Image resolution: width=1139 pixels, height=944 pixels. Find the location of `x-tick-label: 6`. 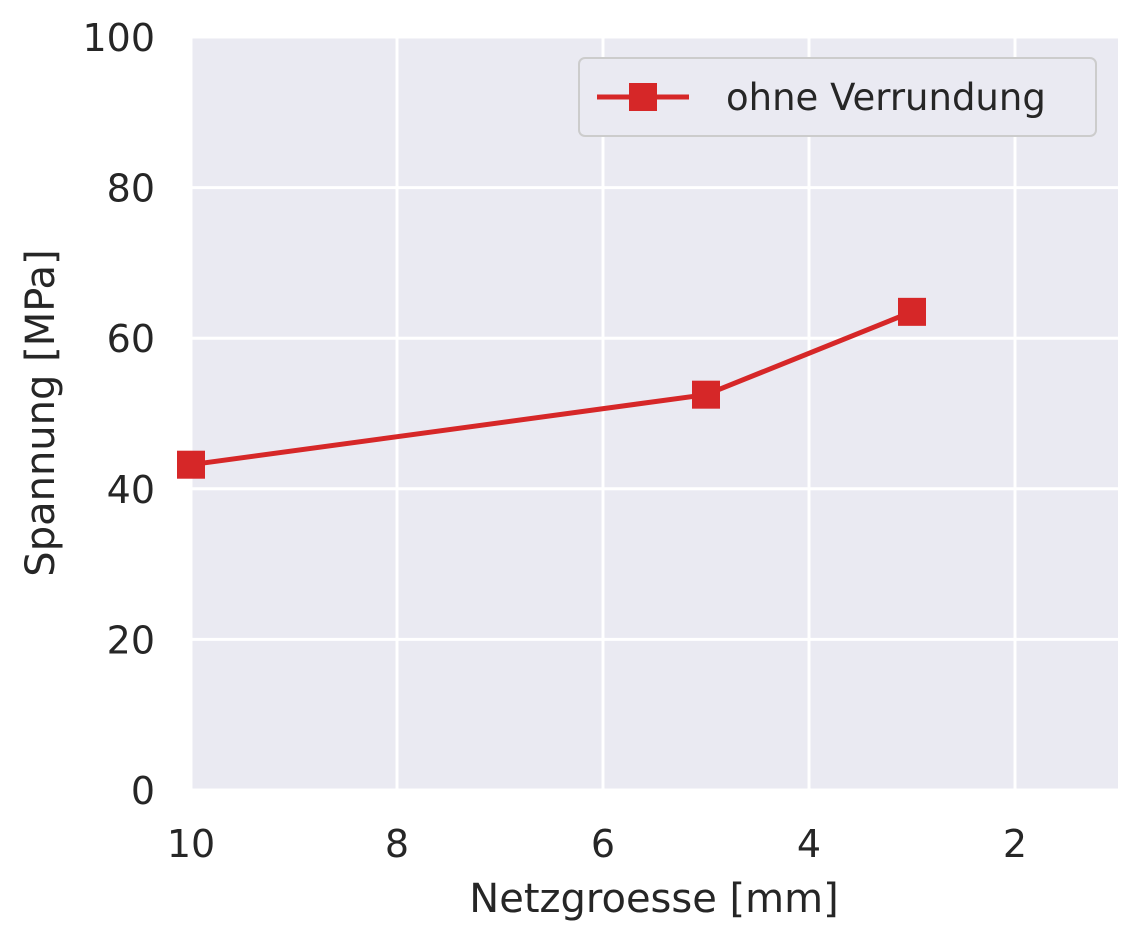

x-tick-label: 6 is located at coordinates (603, 844).